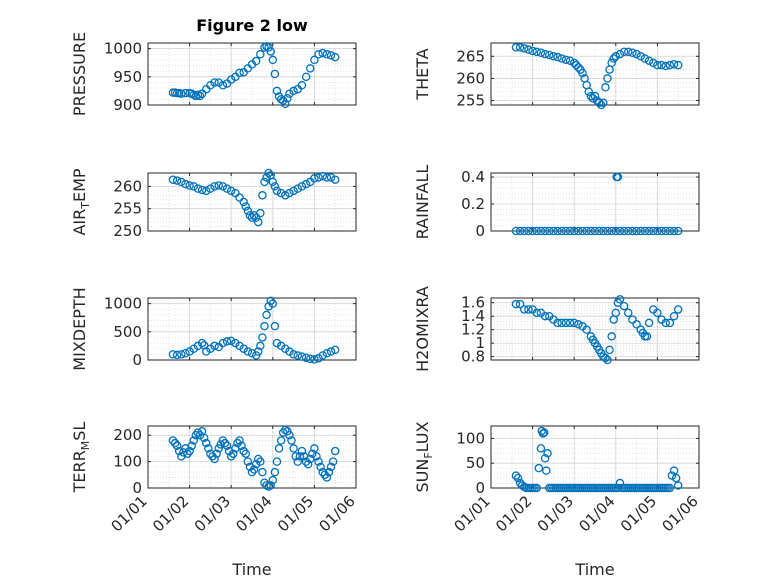  Describe the element at coordinates (123, 49) in the screenshot. I see `y-tick-label: 1000` at that location.